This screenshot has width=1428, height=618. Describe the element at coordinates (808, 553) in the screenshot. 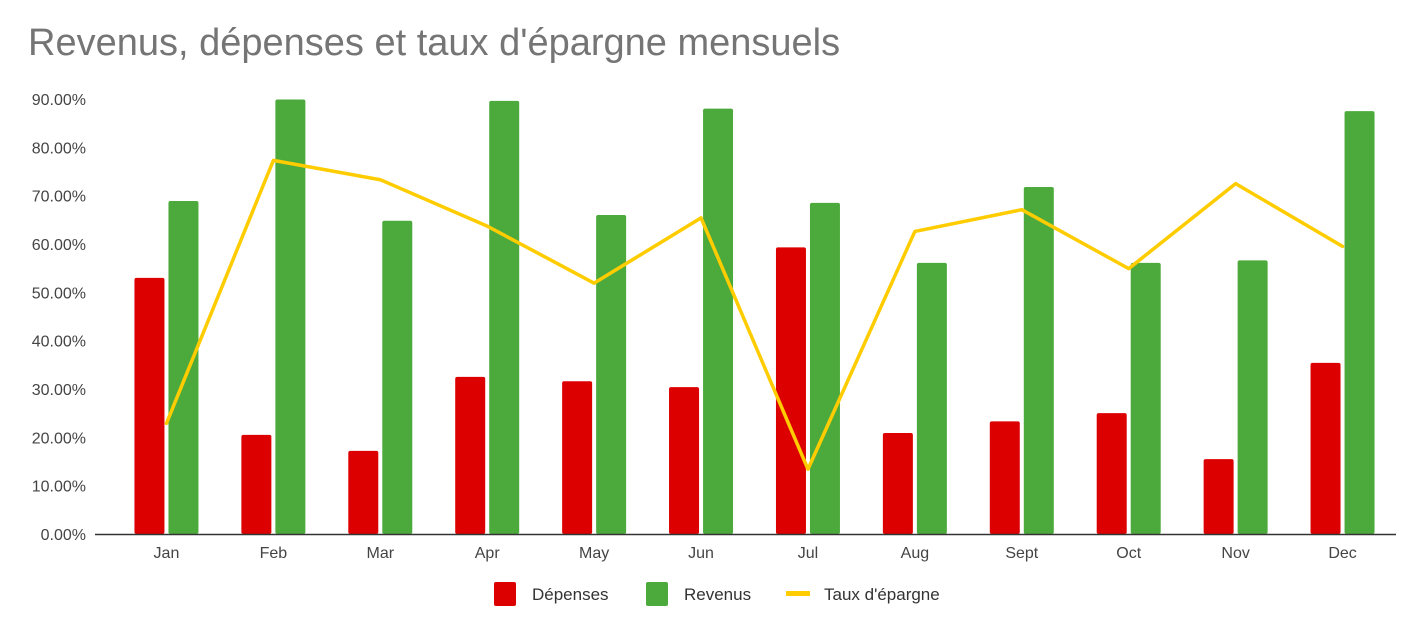

I see `x-tick-label: Jul` at that location.